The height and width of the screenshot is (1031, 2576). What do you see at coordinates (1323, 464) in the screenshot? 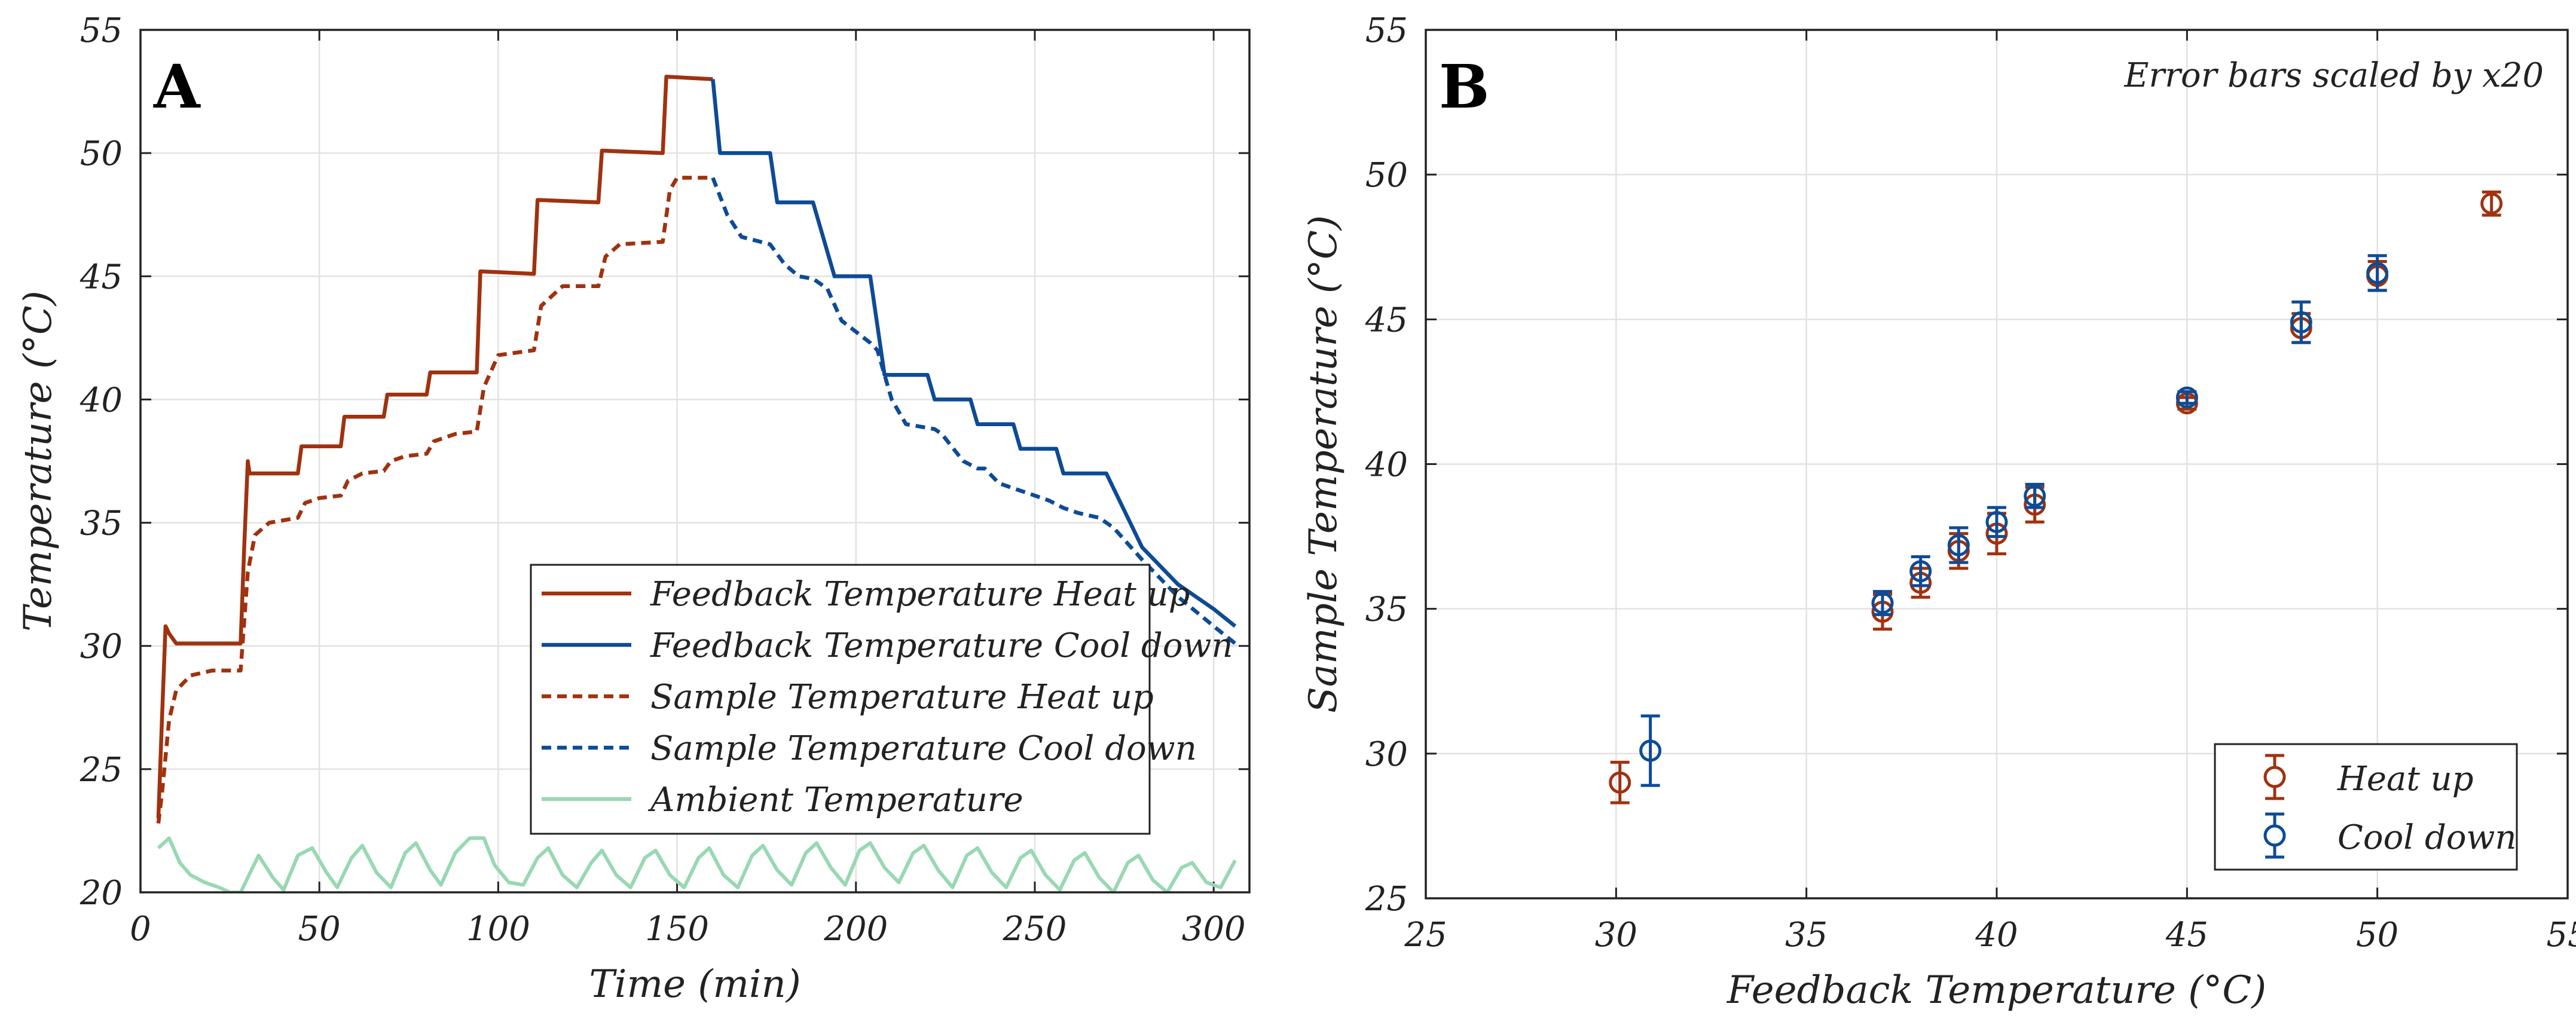
I see `y-axis-label: Sample Temperature (°C)` at bounding box center [1323, 464].